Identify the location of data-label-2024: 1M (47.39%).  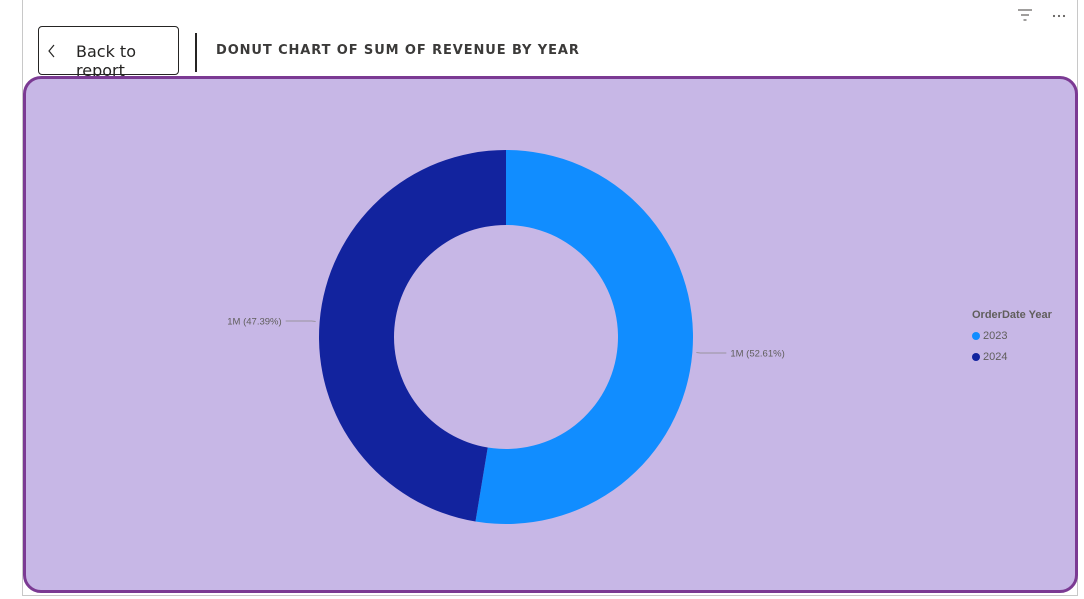
(254, 322).